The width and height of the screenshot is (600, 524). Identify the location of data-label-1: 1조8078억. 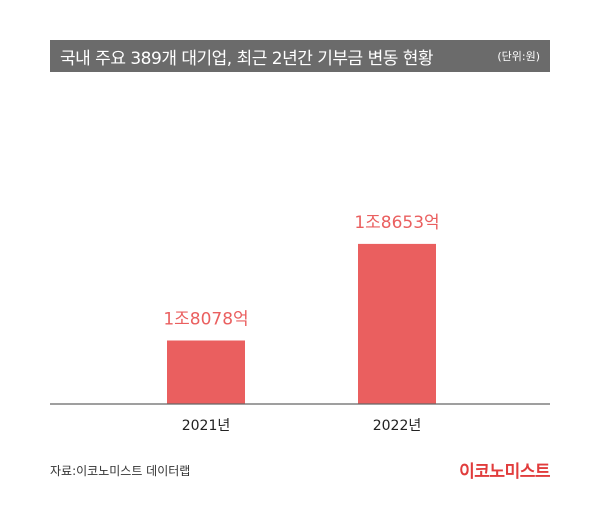
(205, 319).